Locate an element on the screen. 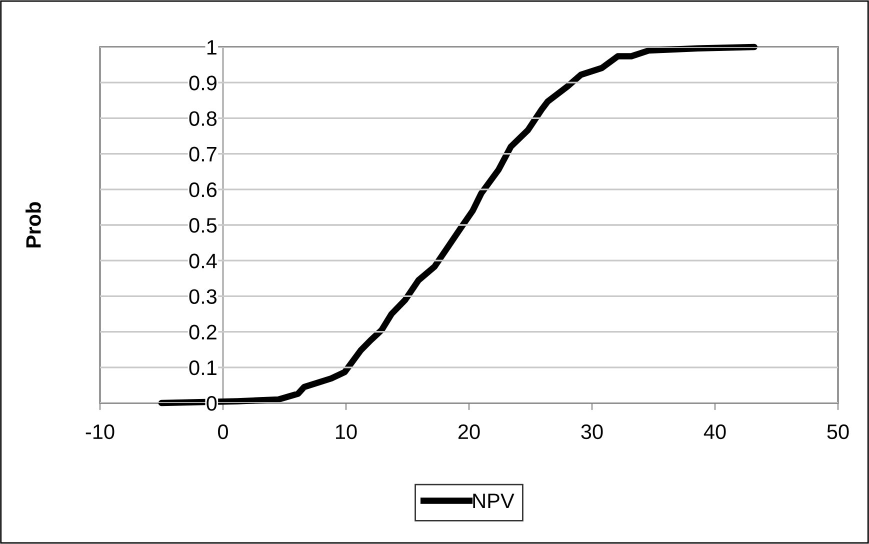  y-tick-label: 0.8 is located at coordinates (203, 118).